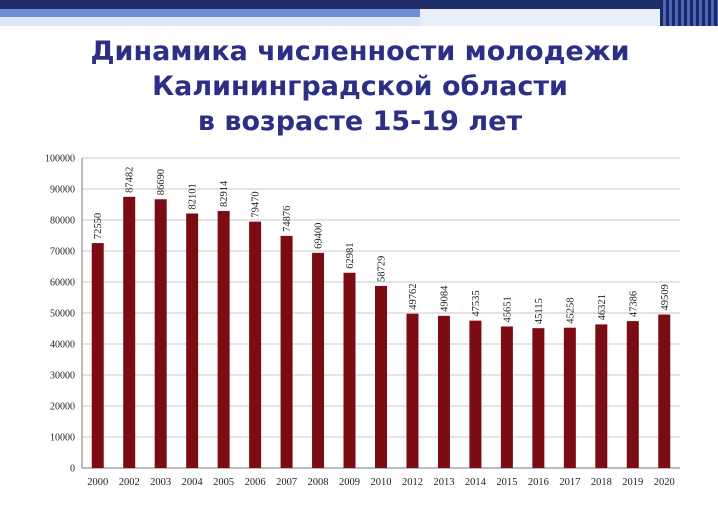 The height and width of the screenshot is (528, 718). What do you see at coordinates (192, 340) in the screenshot?
I see `bar-2004` at bounding box center [192, 340].